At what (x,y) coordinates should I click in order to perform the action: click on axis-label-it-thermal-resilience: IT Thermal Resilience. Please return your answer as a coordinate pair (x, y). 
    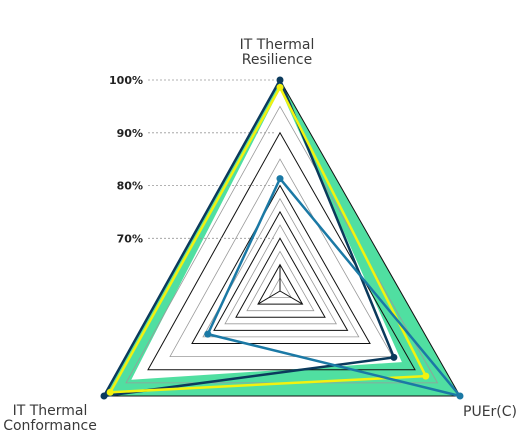
    Looking at the image, I should click on (277, 52).